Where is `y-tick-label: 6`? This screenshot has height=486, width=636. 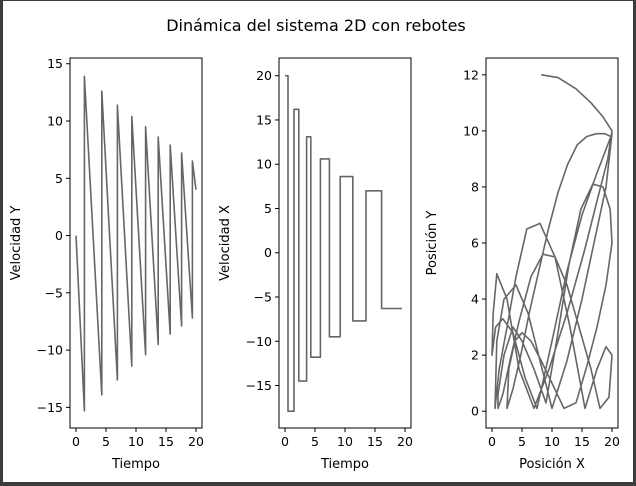 y-tick-label: 6 is located at coordinates (475, 243).